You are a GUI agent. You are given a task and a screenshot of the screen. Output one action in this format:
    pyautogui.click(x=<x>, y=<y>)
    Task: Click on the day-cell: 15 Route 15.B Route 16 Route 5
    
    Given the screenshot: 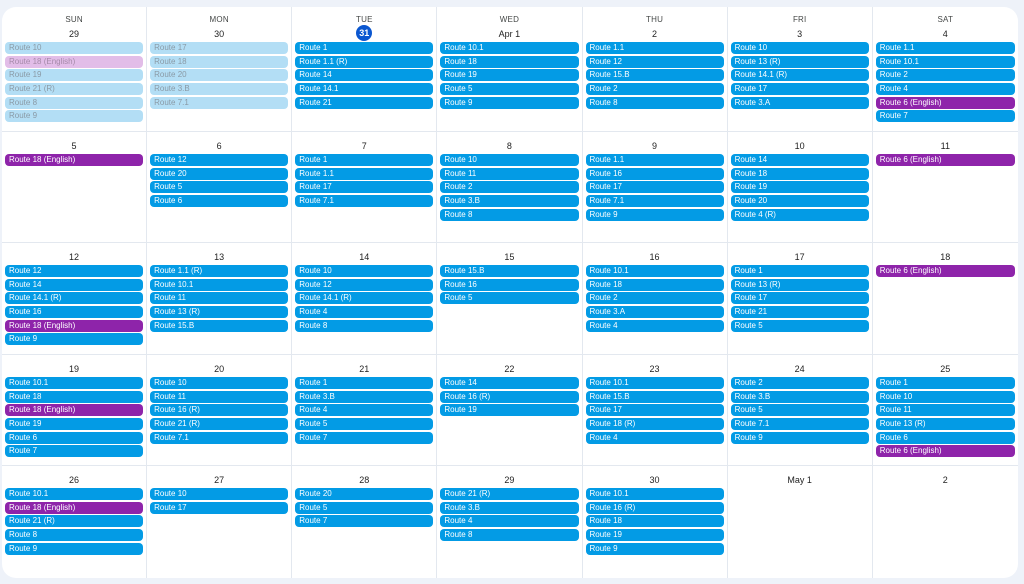 What is the action you would take?
    pyautogui.click(x=510, y=298)
    